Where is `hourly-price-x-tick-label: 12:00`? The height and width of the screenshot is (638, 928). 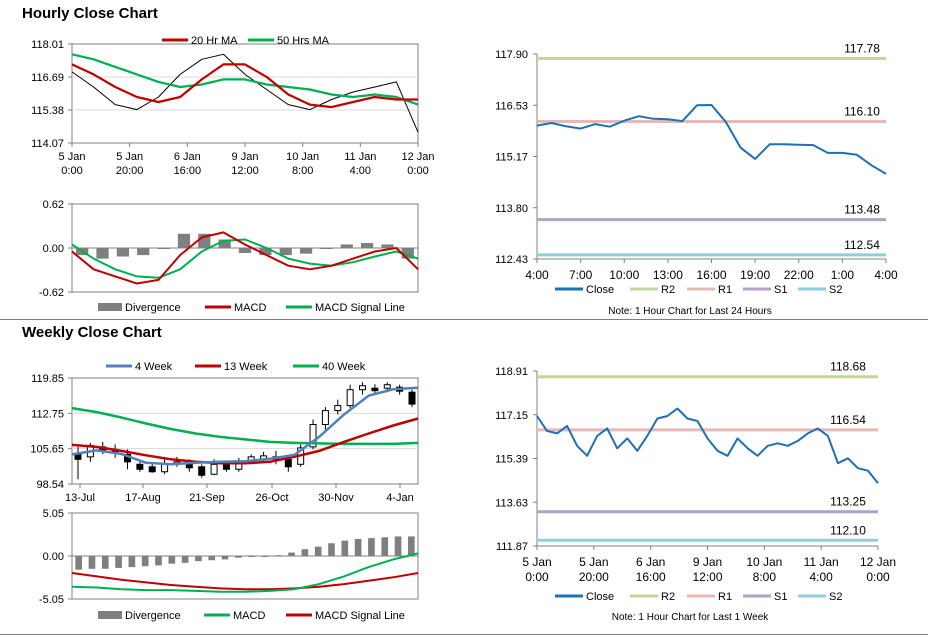 hourly-price-x-tick-label: 12:00 is located at coordinates (245, 171).